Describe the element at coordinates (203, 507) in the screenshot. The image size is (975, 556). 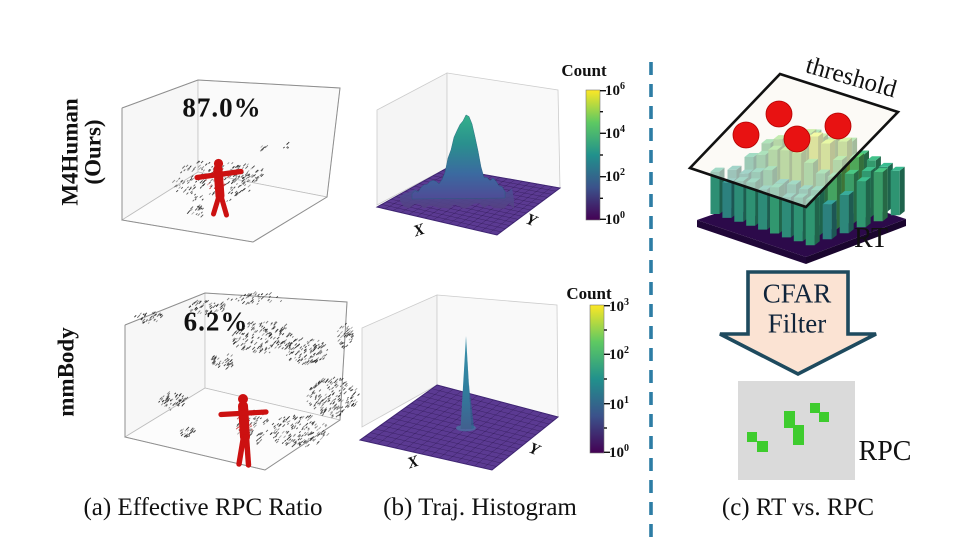
I see `caption-a: (a) Effective RPC Ratio` at that location.